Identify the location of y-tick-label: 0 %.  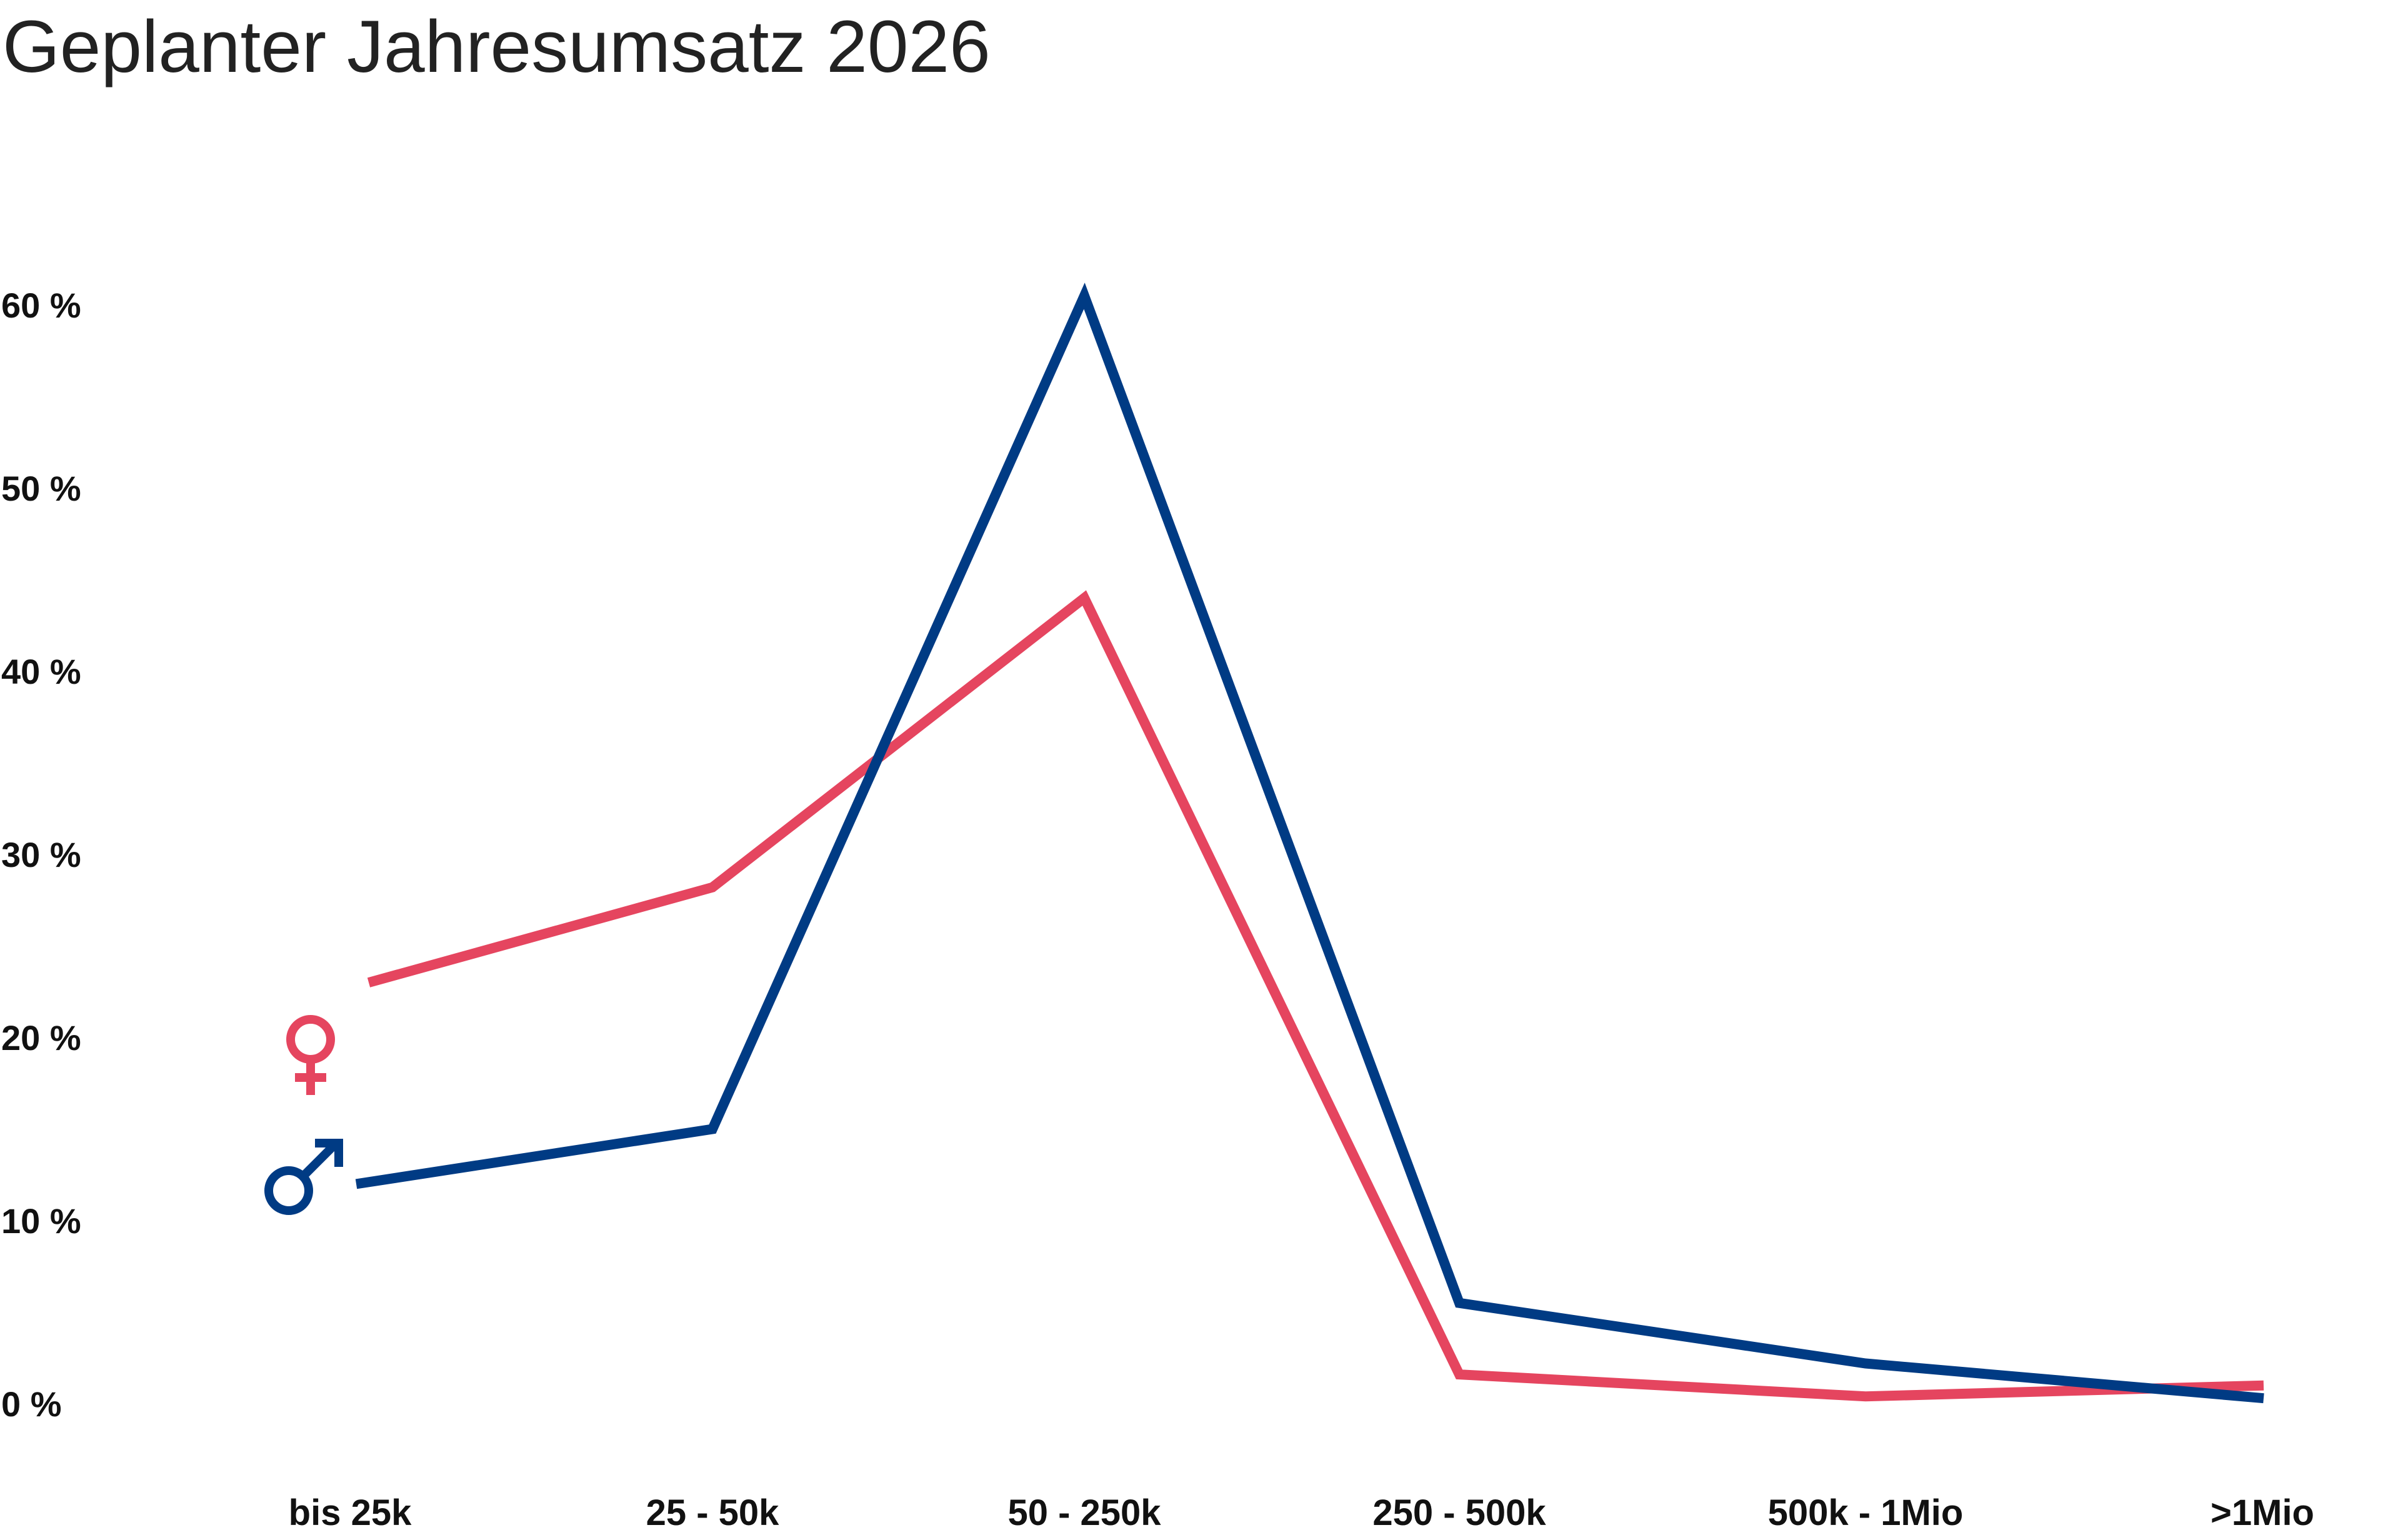
(31, 1404).